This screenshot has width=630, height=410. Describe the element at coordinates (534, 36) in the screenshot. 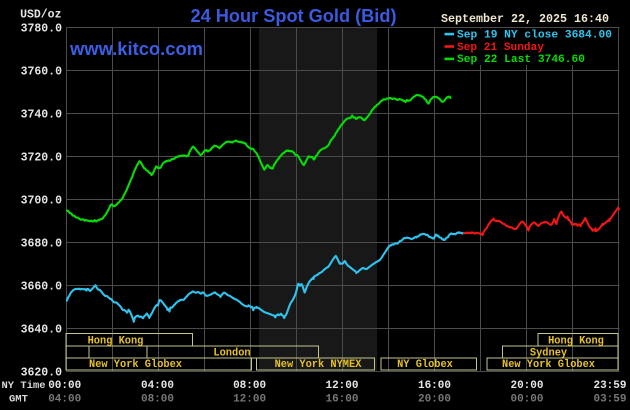

I see `svg-text: Sep 19 NY close 3684.00` at that location.